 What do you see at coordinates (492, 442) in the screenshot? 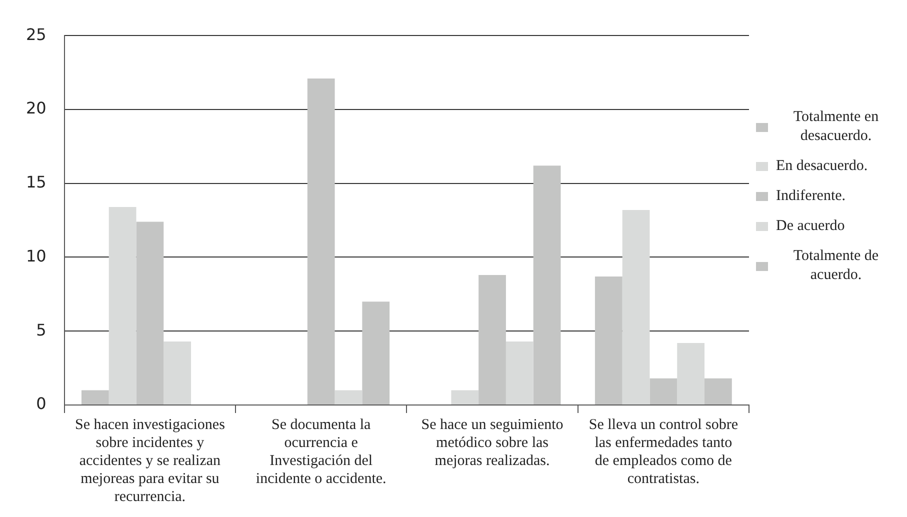
I see `x-tick-label: Se hace un seguimiento metódico sobre las mejoras realizadas.` at bounding box center [492, 442].